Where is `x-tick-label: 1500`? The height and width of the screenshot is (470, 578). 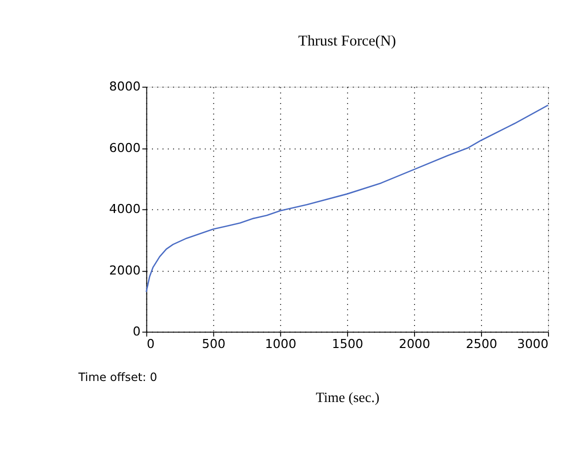 x-tick-label: 1500 is located at coordinates (348, 344).